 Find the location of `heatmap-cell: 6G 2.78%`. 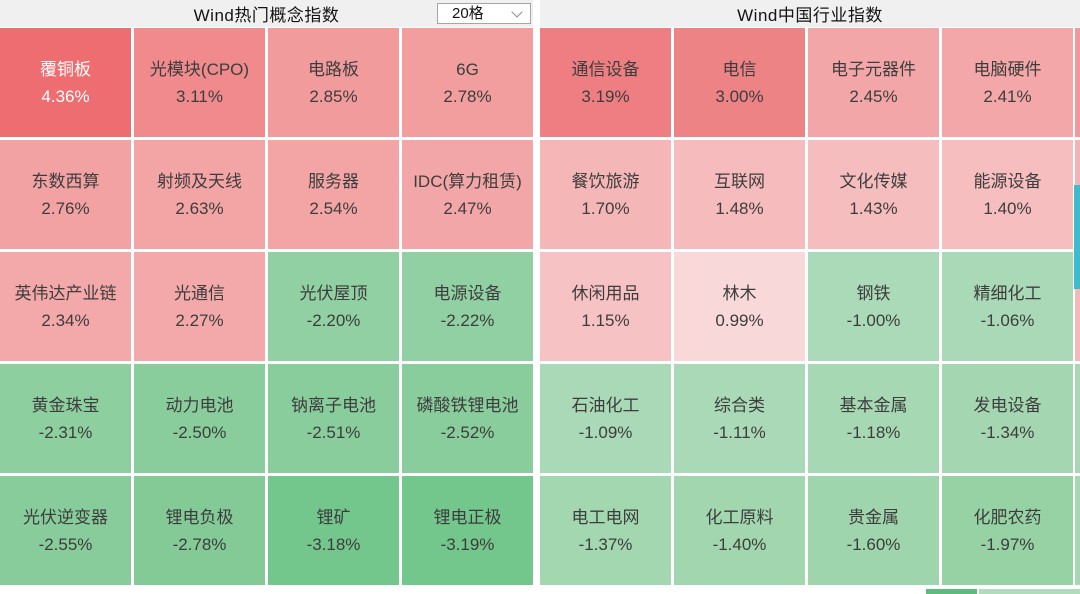

heatmap-cell: 6G 2.78% is located at coordinates (467, 82).